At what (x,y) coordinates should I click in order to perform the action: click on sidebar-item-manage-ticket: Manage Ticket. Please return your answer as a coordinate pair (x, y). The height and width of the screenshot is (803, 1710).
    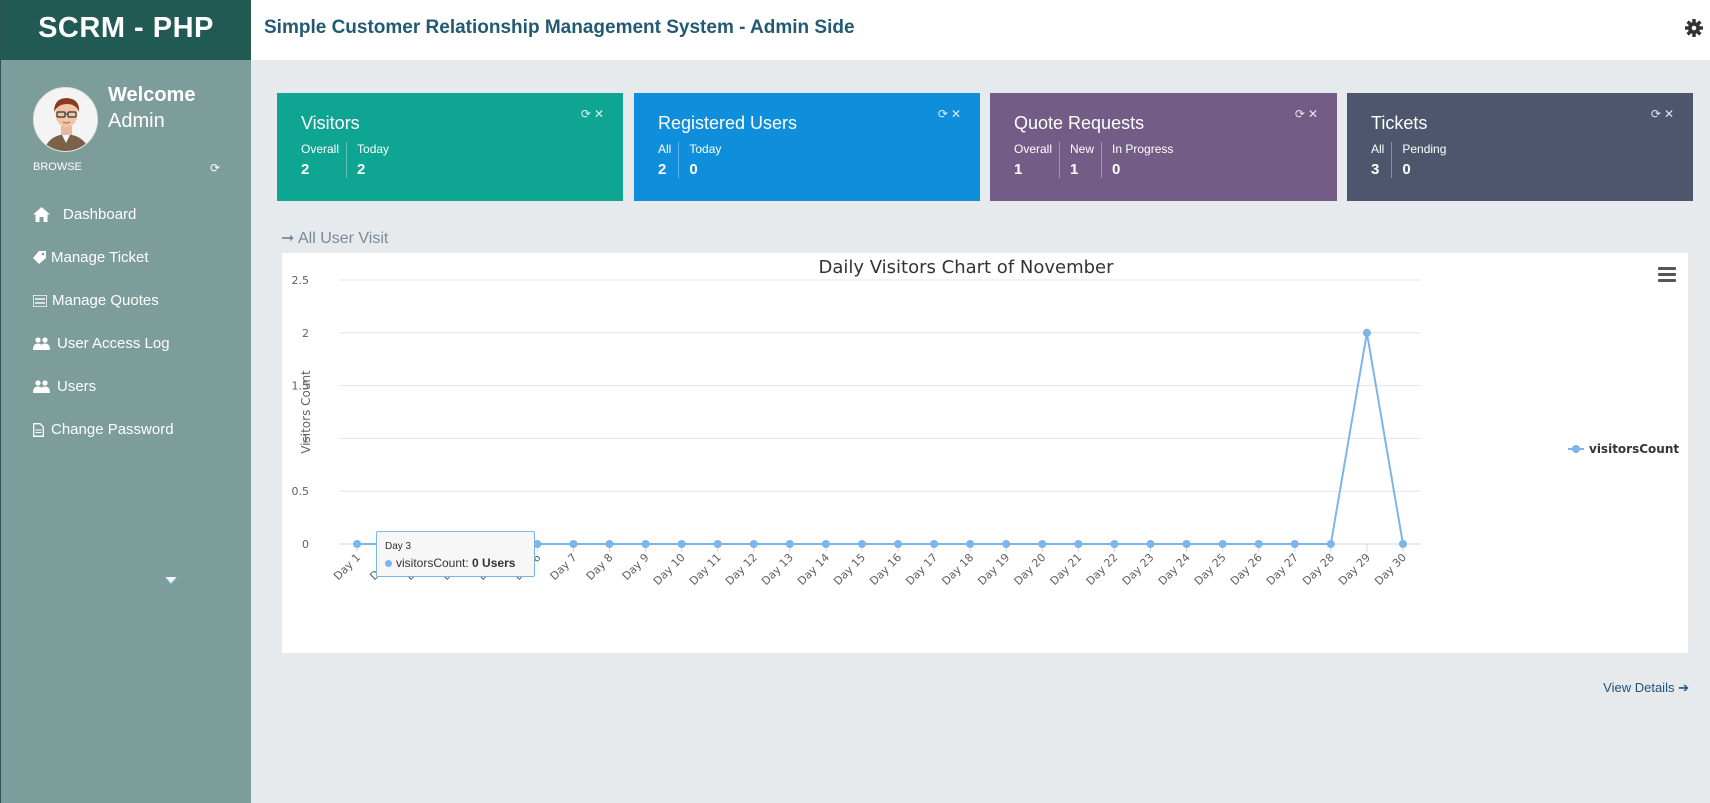
    Looking at the image, I should click on (126, 257).